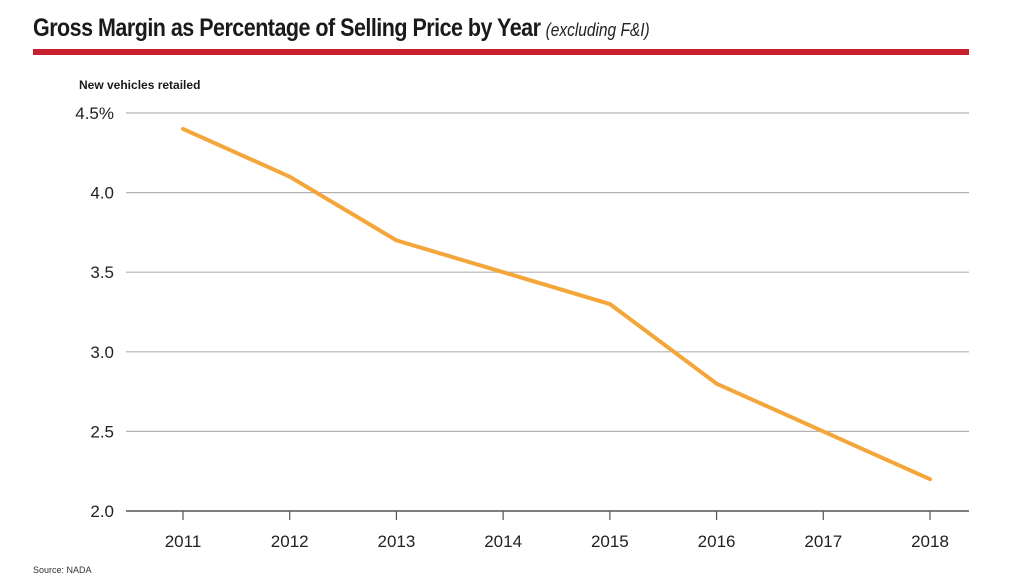 The width and height of the screenshot is (1024, 587). What do you see at coordinates (139, 85) in the screenshot?
I see `y-axis-label: New vehicles retailed` at bounding box center [139, 85].